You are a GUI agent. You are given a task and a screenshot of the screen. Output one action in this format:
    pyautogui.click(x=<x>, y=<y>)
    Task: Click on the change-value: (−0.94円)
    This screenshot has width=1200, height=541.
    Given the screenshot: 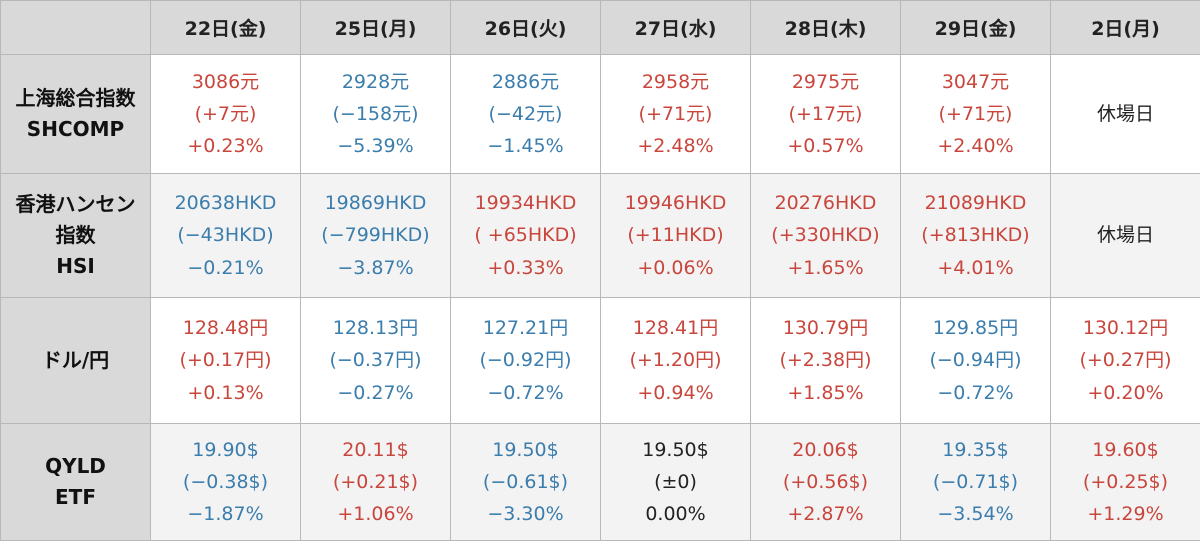 What is the action you would take?
    pyautogui.click(x=975, y=360)
    